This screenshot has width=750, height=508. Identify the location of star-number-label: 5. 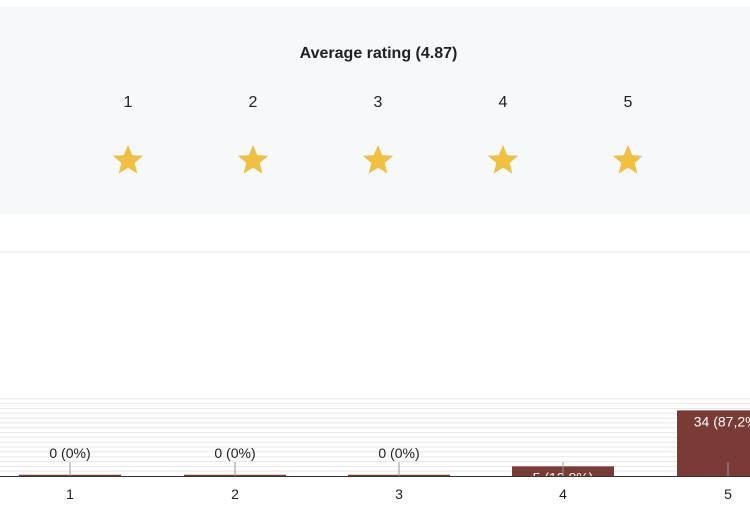
(628, 102).